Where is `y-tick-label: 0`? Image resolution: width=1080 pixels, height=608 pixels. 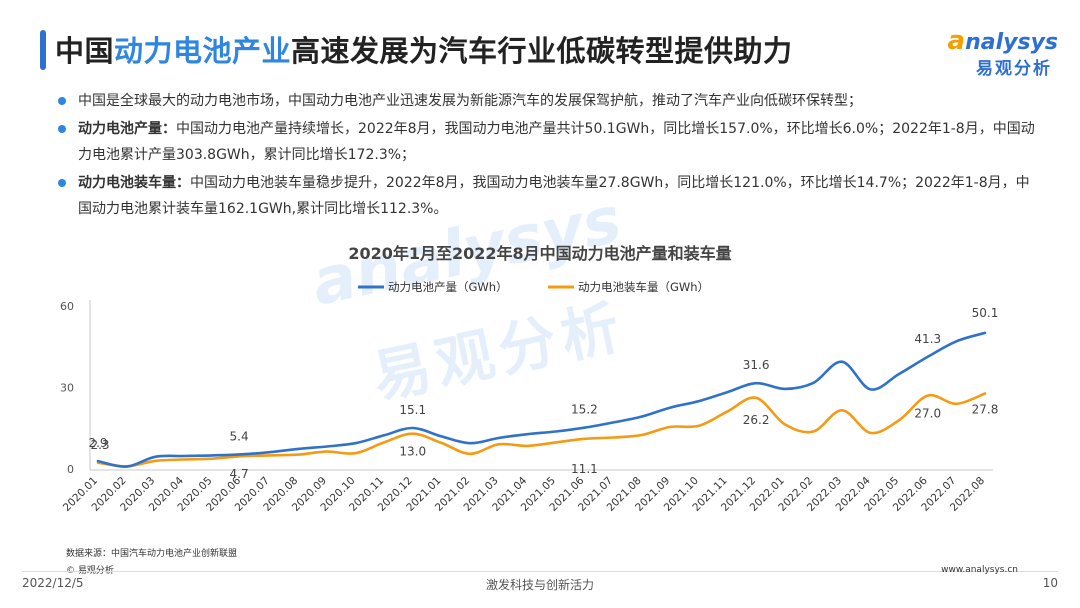
y-tick-label: 0 is located at coordinates (70, 469).